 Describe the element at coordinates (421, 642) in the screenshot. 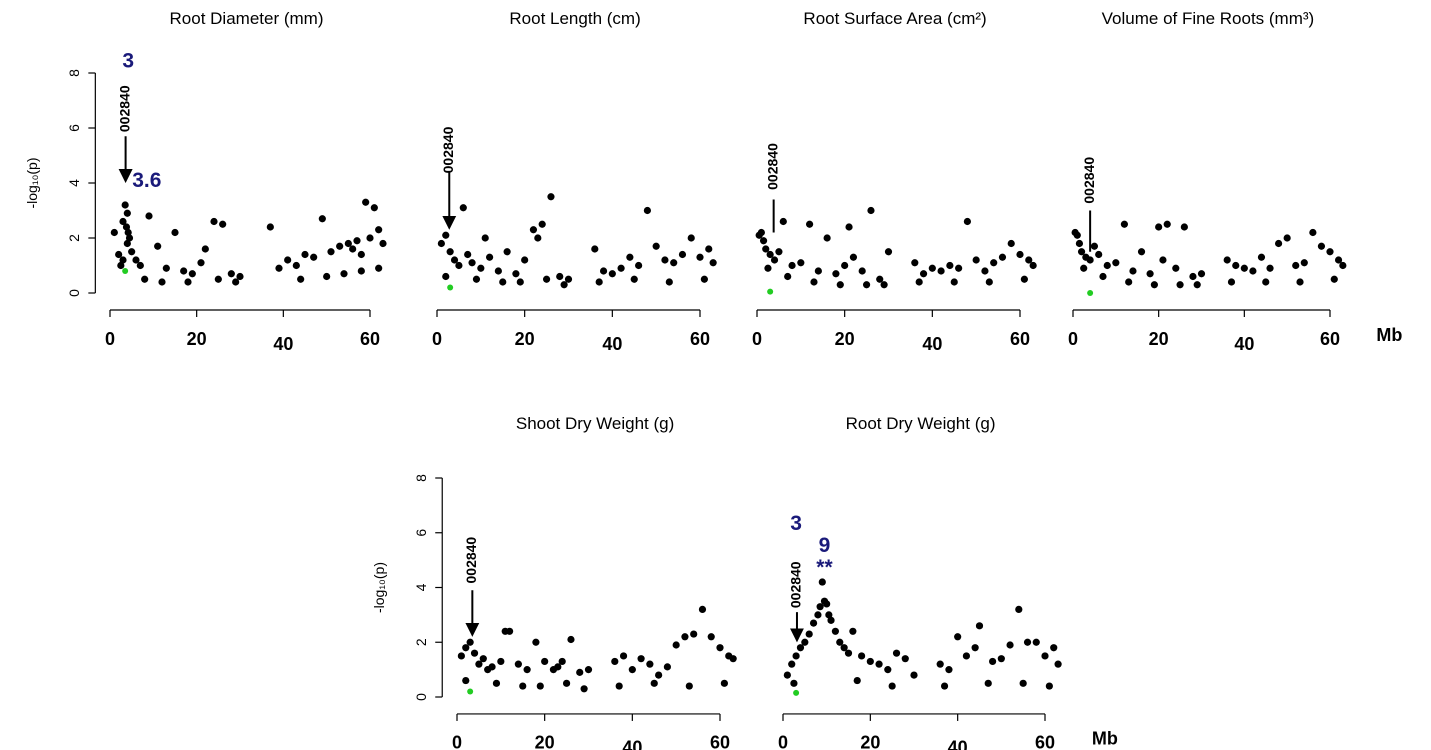

I see `y-tick-label: 2` at that location.